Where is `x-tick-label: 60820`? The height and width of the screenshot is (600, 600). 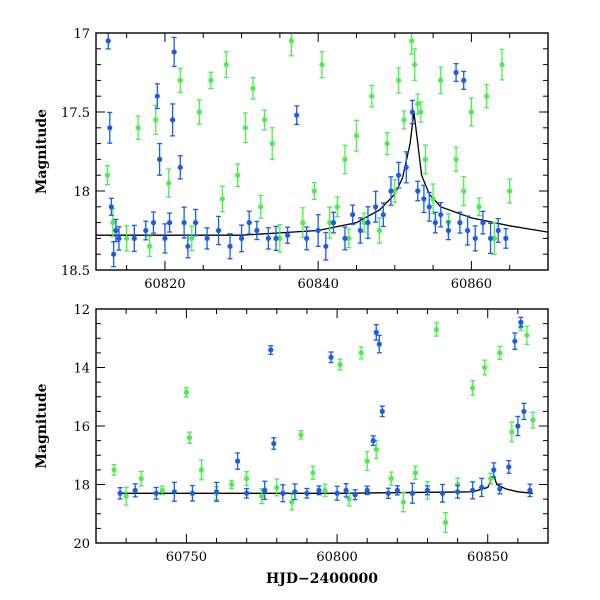 x-tick-label: 60820 is located at coordinates (164, 284).